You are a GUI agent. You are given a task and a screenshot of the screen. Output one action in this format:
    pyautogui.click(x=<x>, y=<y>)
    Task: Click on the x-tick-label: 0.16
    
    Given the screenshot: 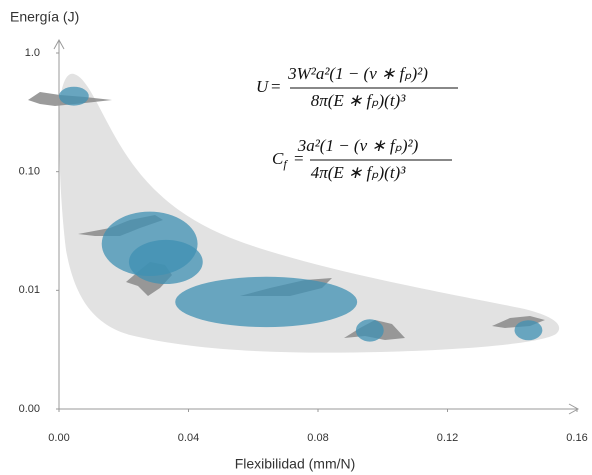 What is the action you would take?
    pyautogui.click(x=576, y=438)
    